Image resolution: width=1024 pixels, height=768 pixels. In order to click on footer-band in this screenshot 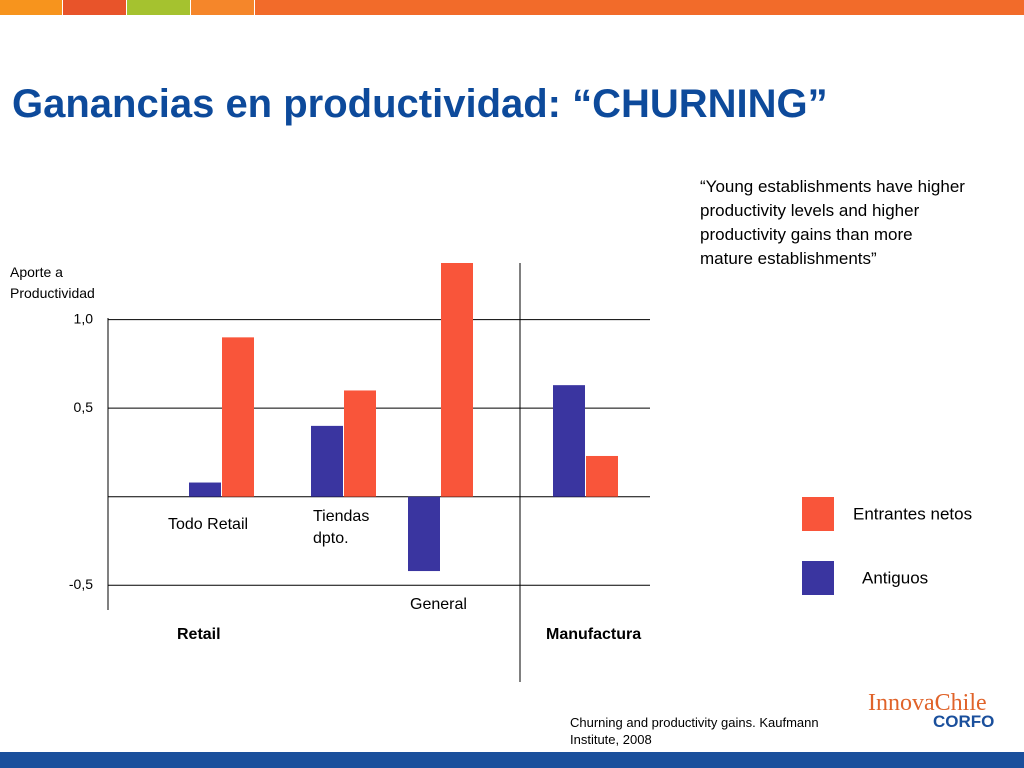, I will do `click(512, 760)`.